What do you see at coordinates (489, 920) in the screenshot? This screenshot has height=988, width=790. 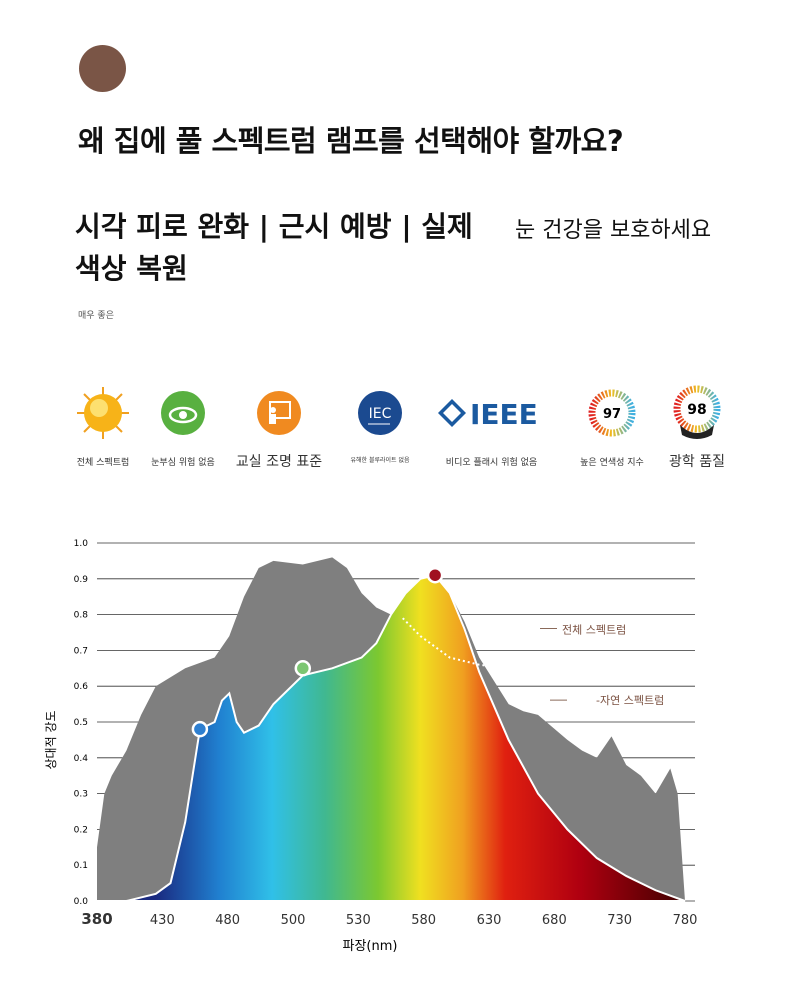 I see `x-tick-label: 630` at bounding box center [489, 920].